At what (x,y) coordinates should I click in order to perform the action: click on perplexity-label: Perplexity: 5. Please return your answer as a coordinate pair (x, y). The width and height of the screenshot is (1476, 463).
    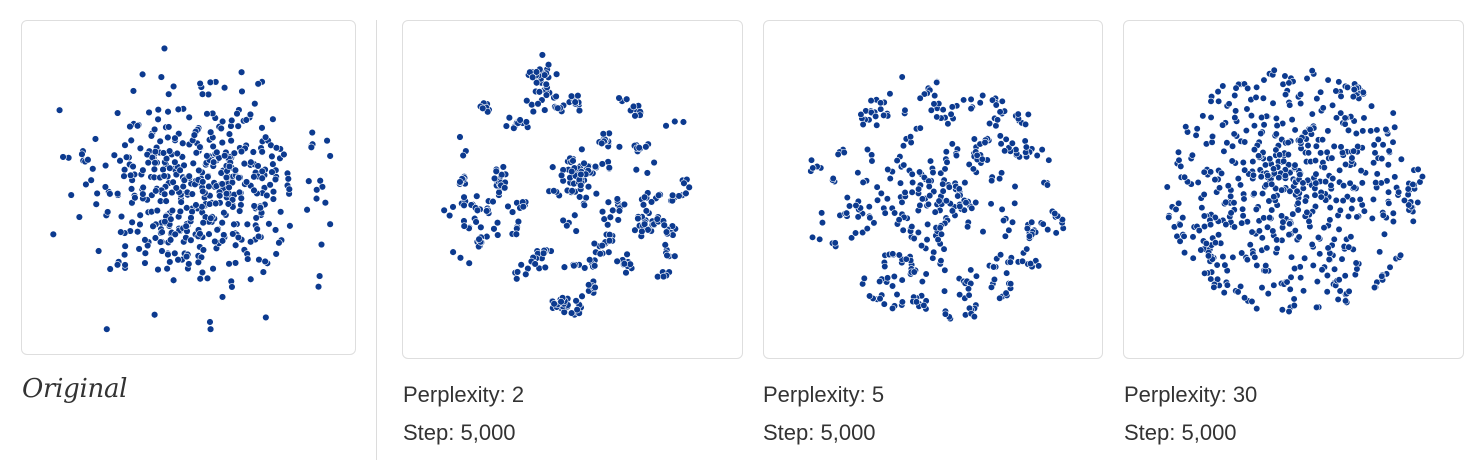
    Looking at the image, I should click on (824, 394).